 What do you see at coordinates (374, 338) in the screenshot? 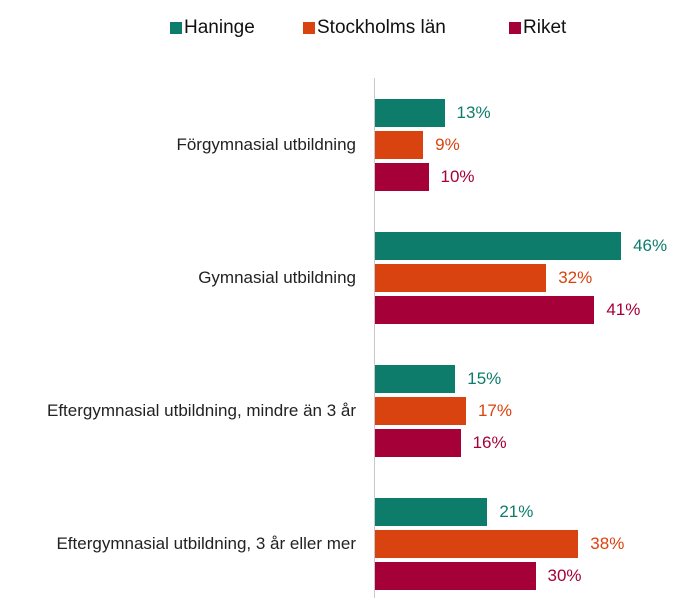
I see `axis-line` at bounding box center [374, 338].